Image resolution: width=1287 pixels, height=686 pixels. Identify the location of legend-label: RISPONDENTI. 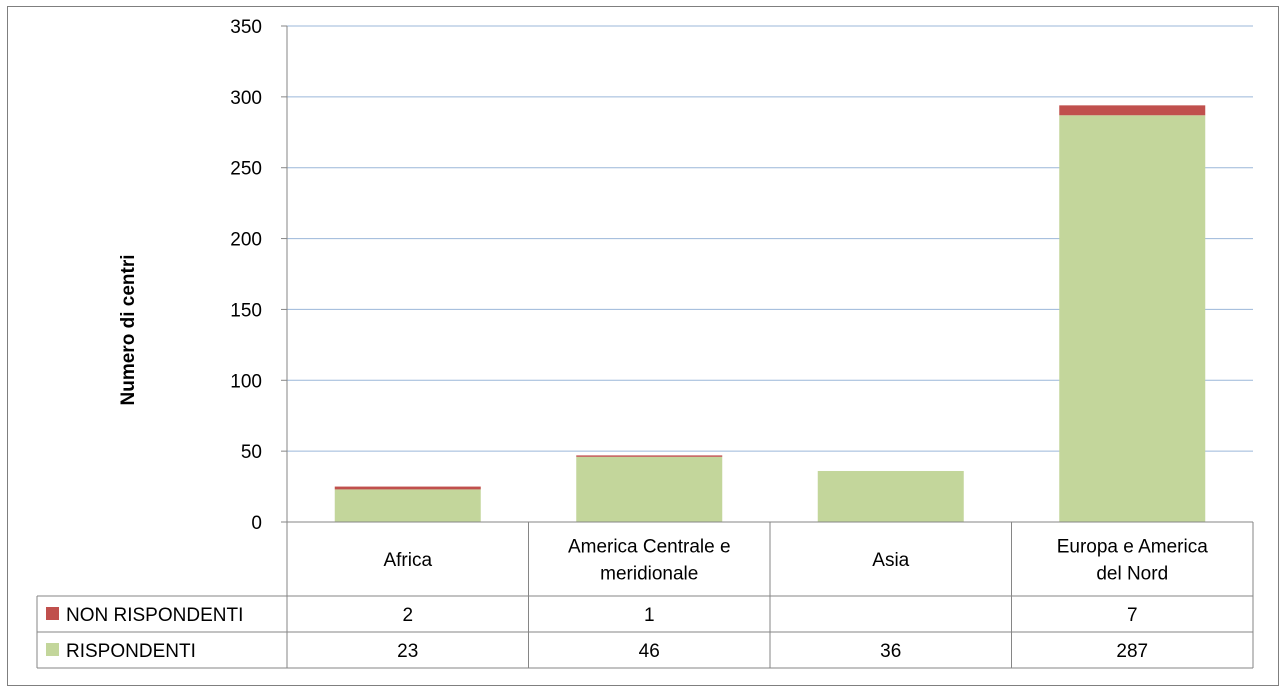
(131, 651).